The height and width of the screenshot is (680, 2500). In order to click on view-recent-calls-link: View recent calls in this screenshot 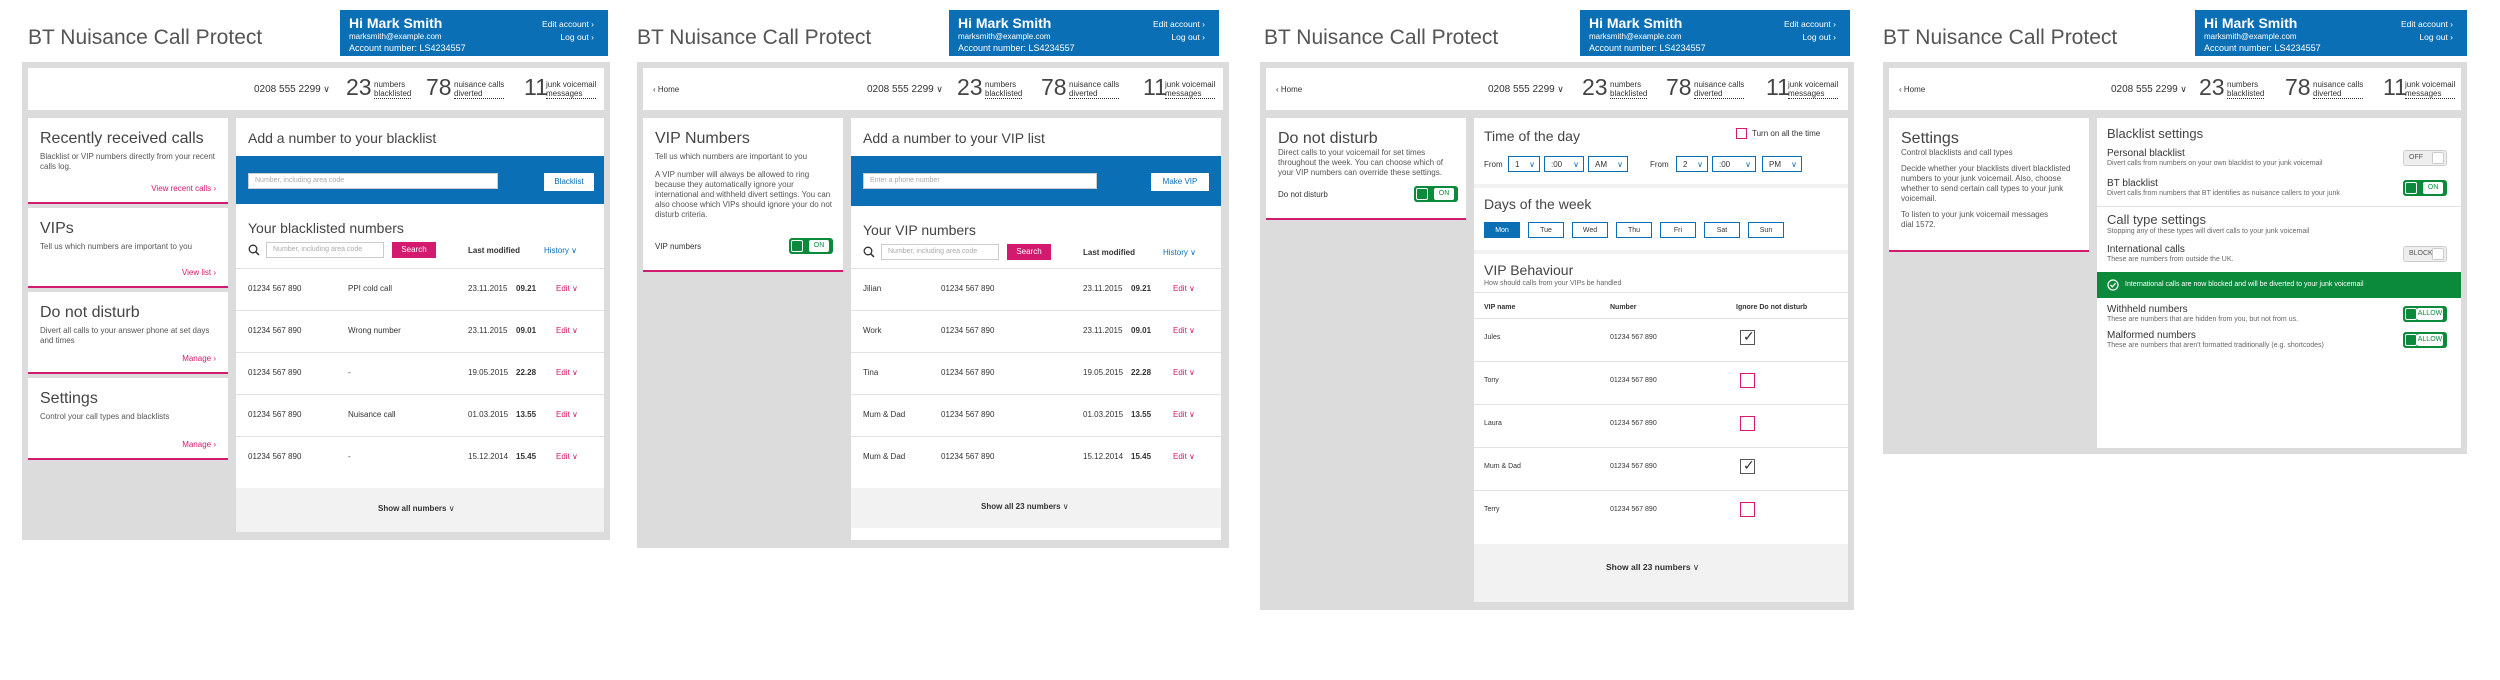, I will do `click(183, 188)`.